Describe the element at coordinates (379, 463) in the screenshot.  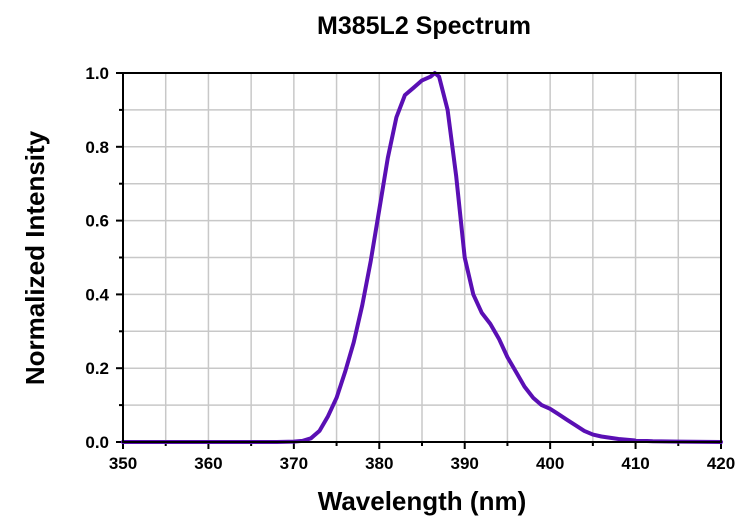
I see `x-tick-label: 380` at that location.